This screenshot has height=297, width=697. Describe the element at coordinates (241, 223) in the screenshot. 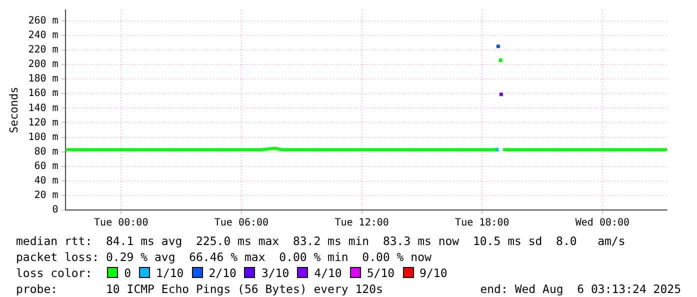

I see `x-tick-label: Tue 06:00` at that location.